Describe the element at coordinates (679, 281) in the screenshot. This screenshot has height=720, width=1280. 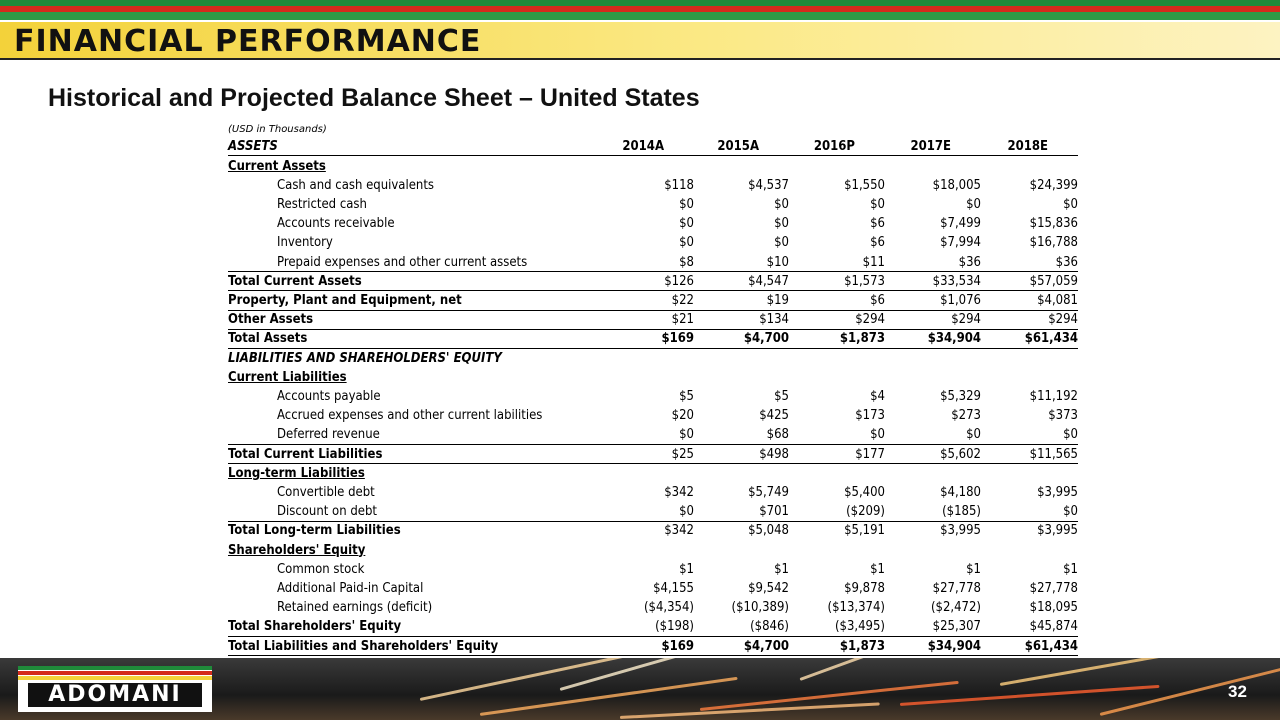
I see `cell-value: $126` at that location.